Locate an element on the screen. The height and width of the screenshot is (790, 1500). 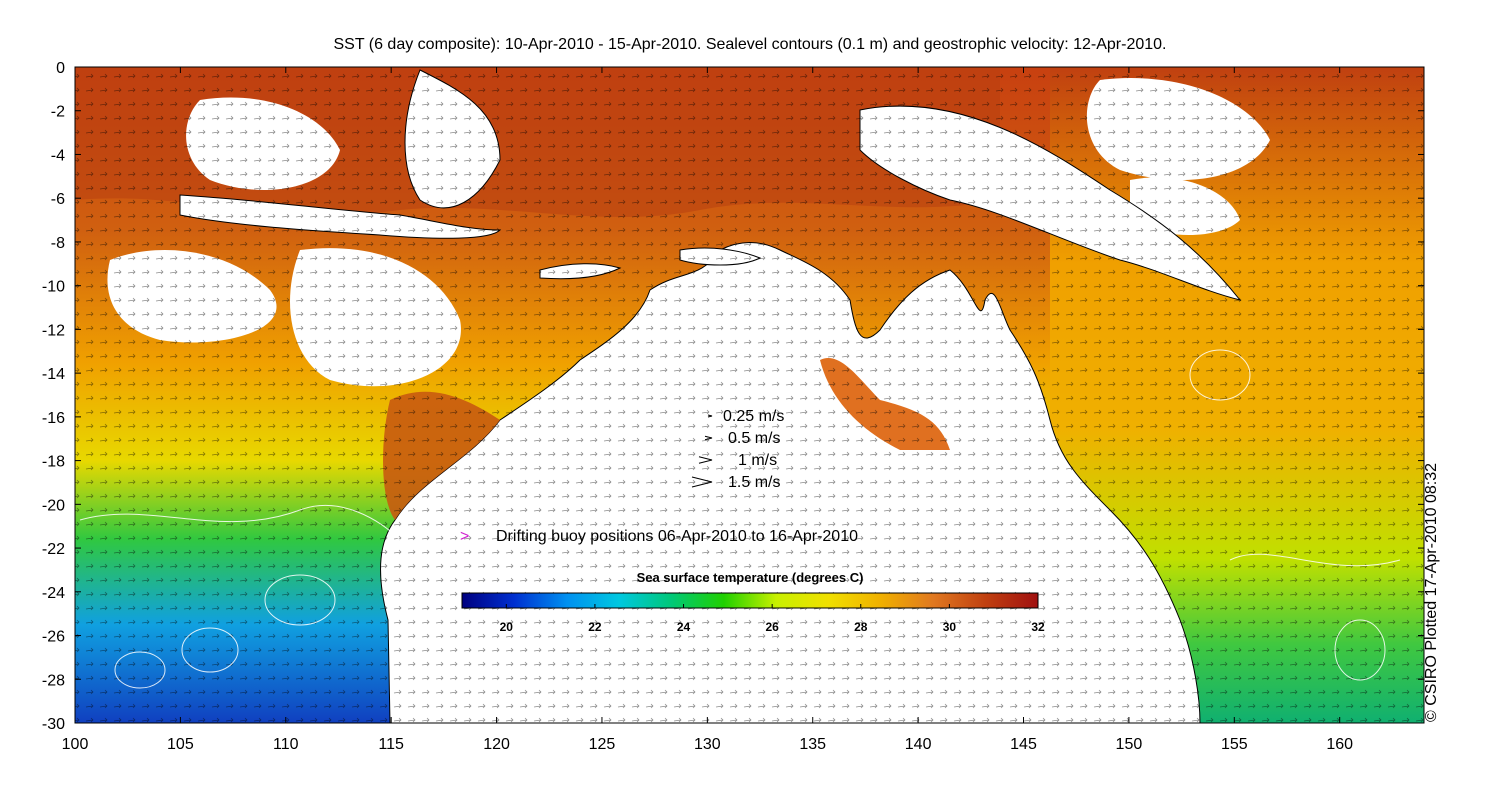
x-tick-label: 155 is located at coordinates (1234, 744).